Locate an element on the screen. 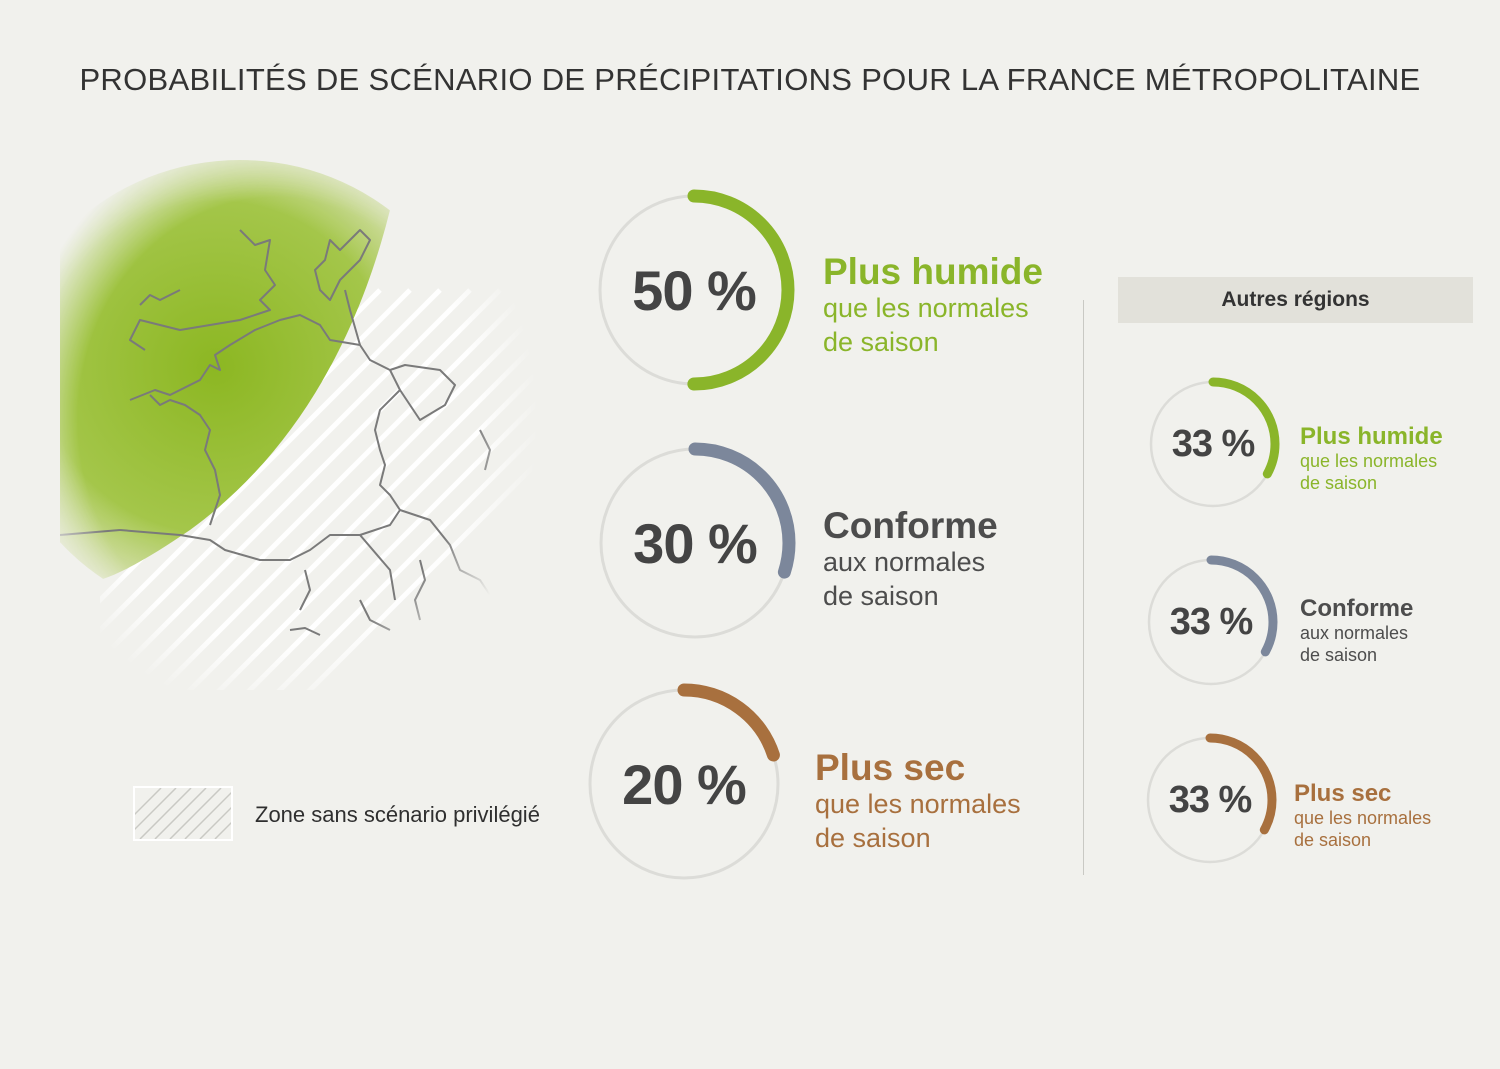  ring-percent: 30 % is located at coordinates (695, 543).